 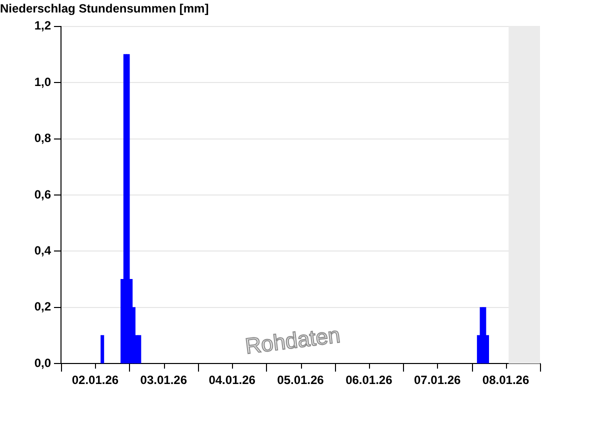 What do you see at coordinates (43, 194) in the screenshot?
I see `y-tick-label: 0,6` at bounding box center [43, 194].